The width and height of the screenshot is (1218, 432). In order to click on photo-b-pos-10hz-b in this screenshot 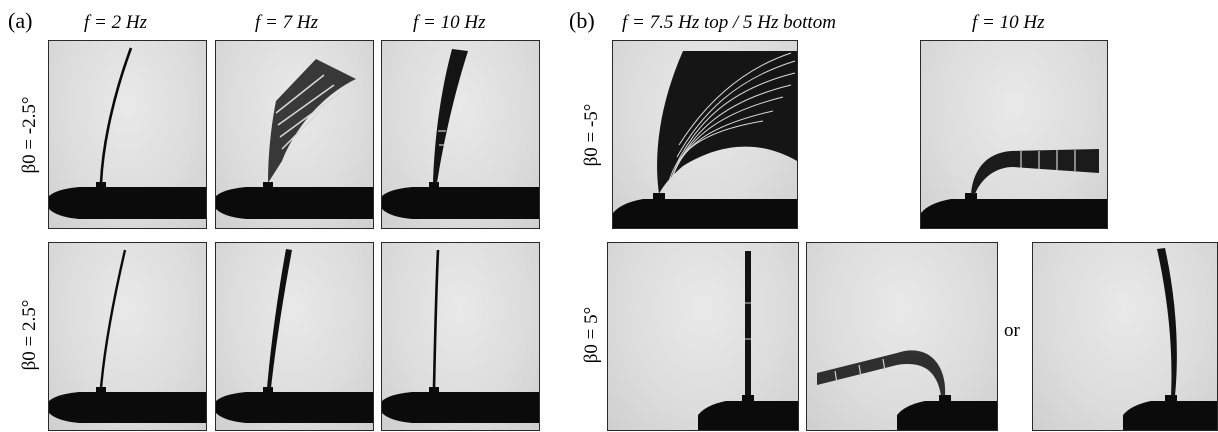, I will do `click(1125, 336)`.